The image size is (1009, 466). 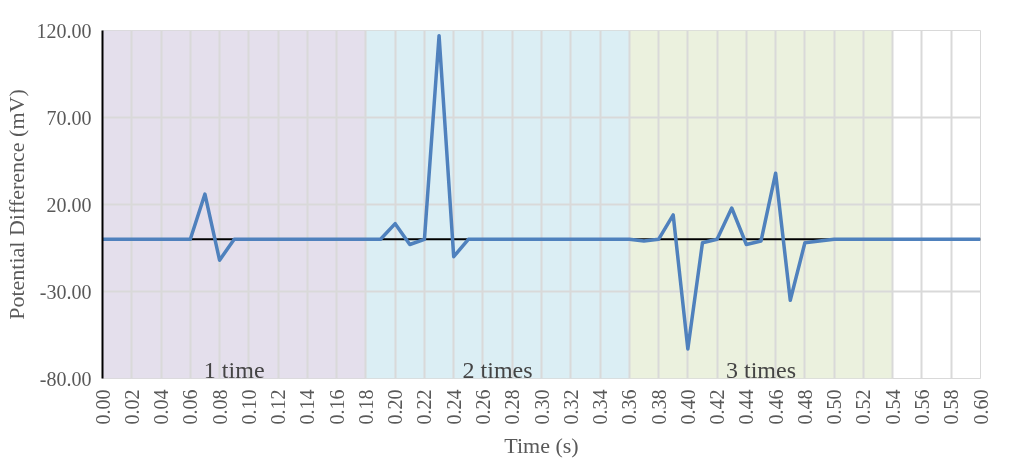 I want to click on x-tick-label: 0.04, so click(x=161, y=407).